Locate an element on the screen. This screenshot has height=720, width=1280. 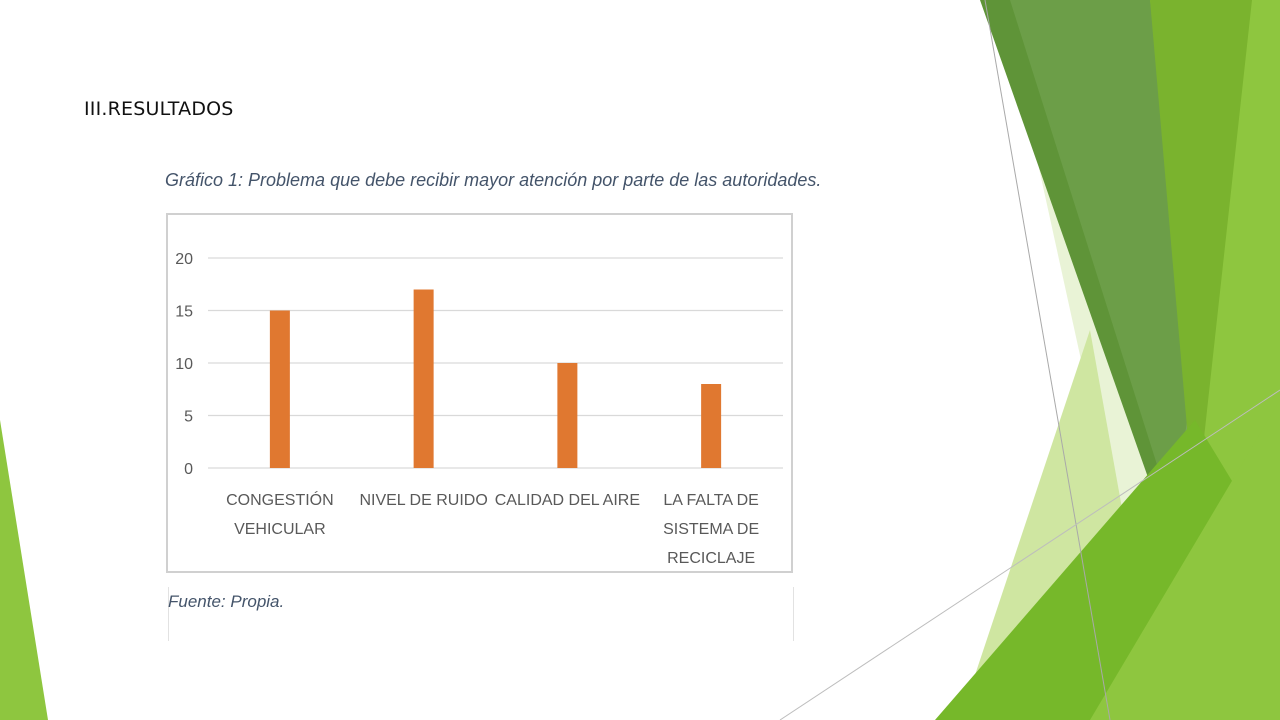
x-category-label: RECICLAJE is located at coordinates (711, 558).